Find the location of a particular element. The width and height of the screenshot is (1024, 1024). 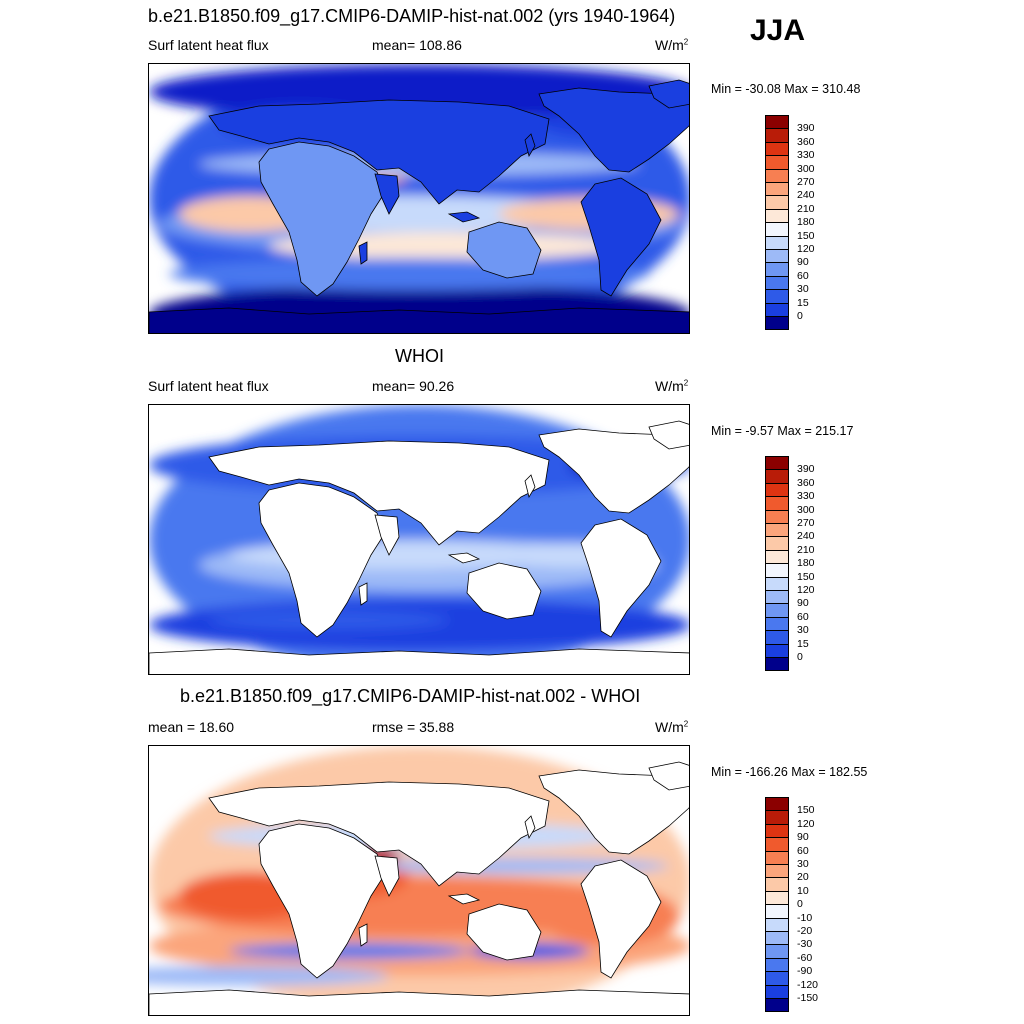

colorbar-tick-label: 180 is located at coordinates (806, 563).